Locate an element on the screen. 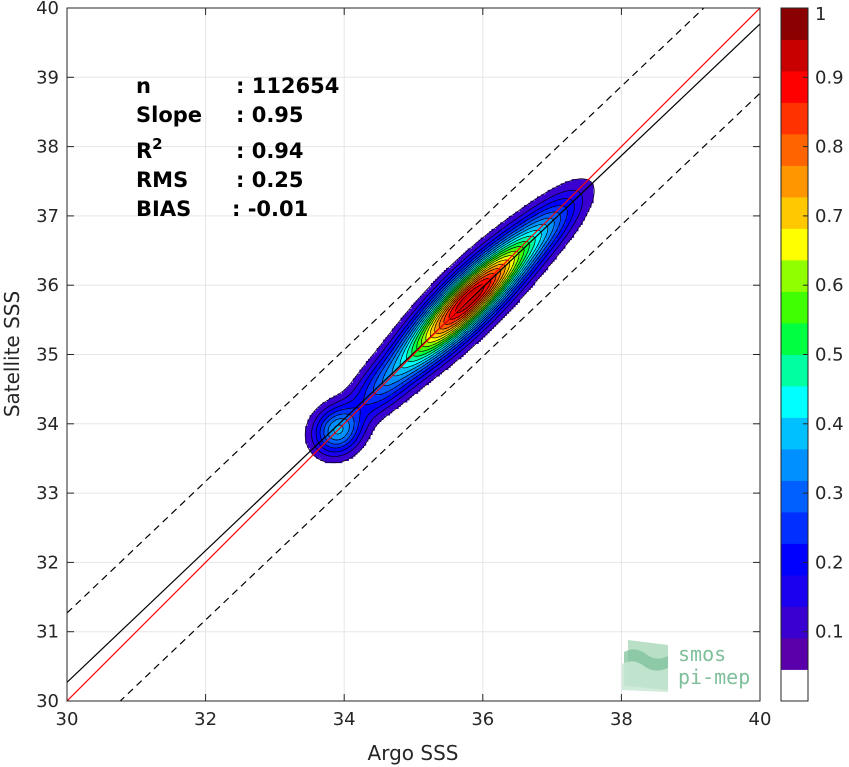 The height and width of the screenshot is (767, 849). x-tick-label: 30 is located at coordinates (67, 719).